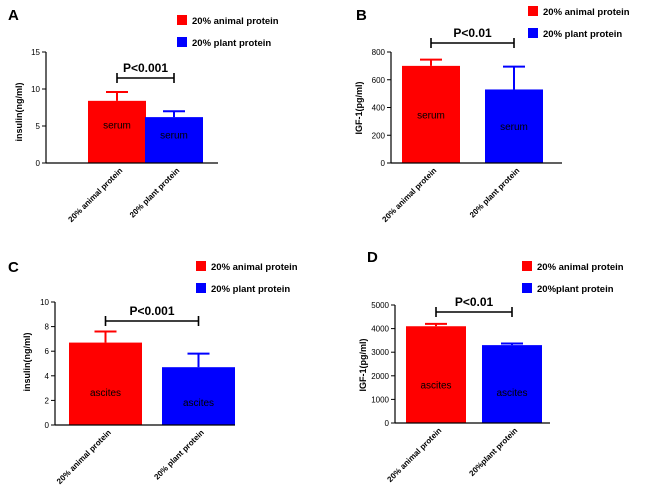 Image resolution: width=650 pixels, height=498 pixels. What do you see at coordinates (380, 399) in the screenshot?
I see `y-tick-label: 1000` at bounding box center [380, 399].